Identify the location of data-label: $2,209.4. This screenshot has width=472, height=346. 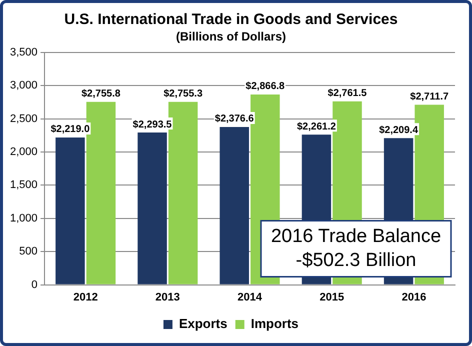
(398, 130).